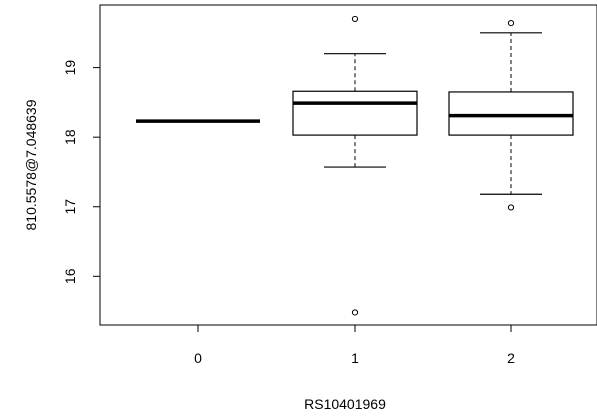  What do you see at coordinates (70, 207) in the screenshot?
I see `y-tick-label-17: 17` at bounding box center [70, 207].